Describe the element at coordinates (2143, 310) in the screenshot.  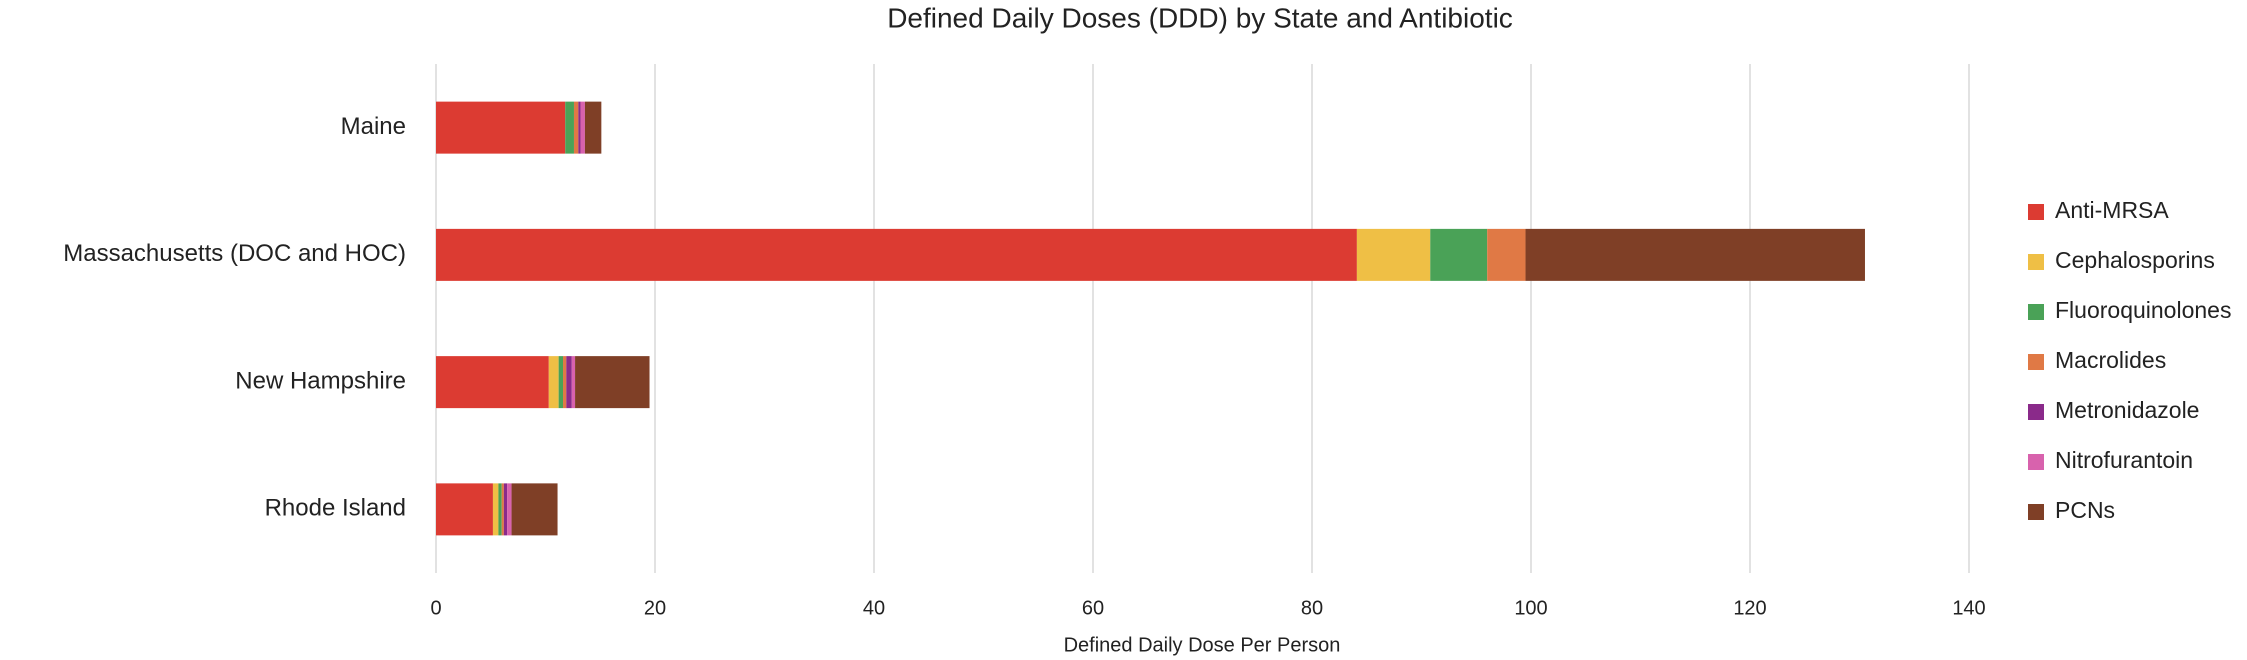
I see `legend-label: Fluoroquinolones` at that location.